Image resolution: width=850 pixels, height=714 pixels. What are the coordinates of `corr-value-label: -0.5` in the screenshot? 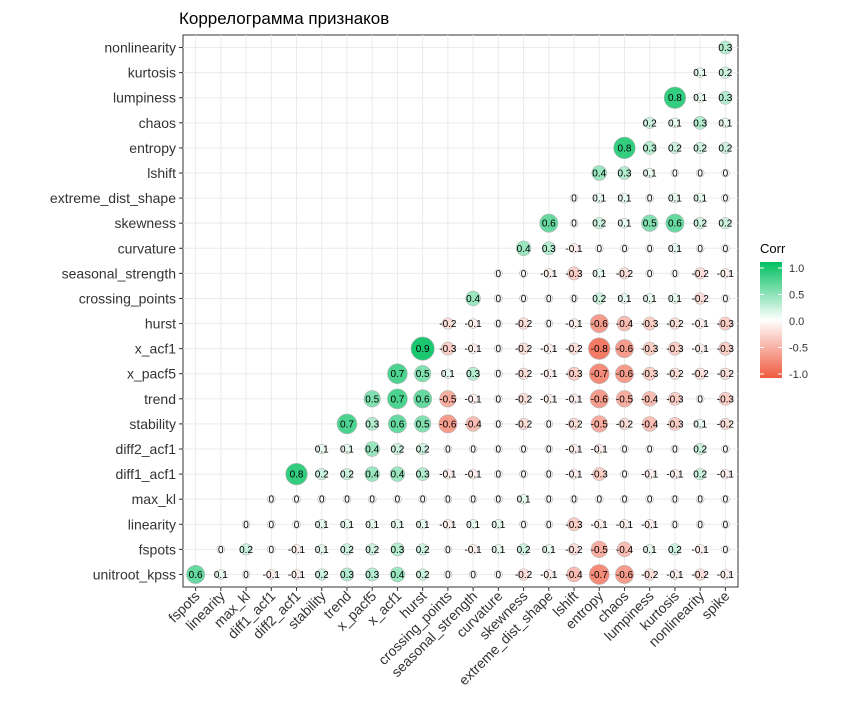 It's located at (625, 399).